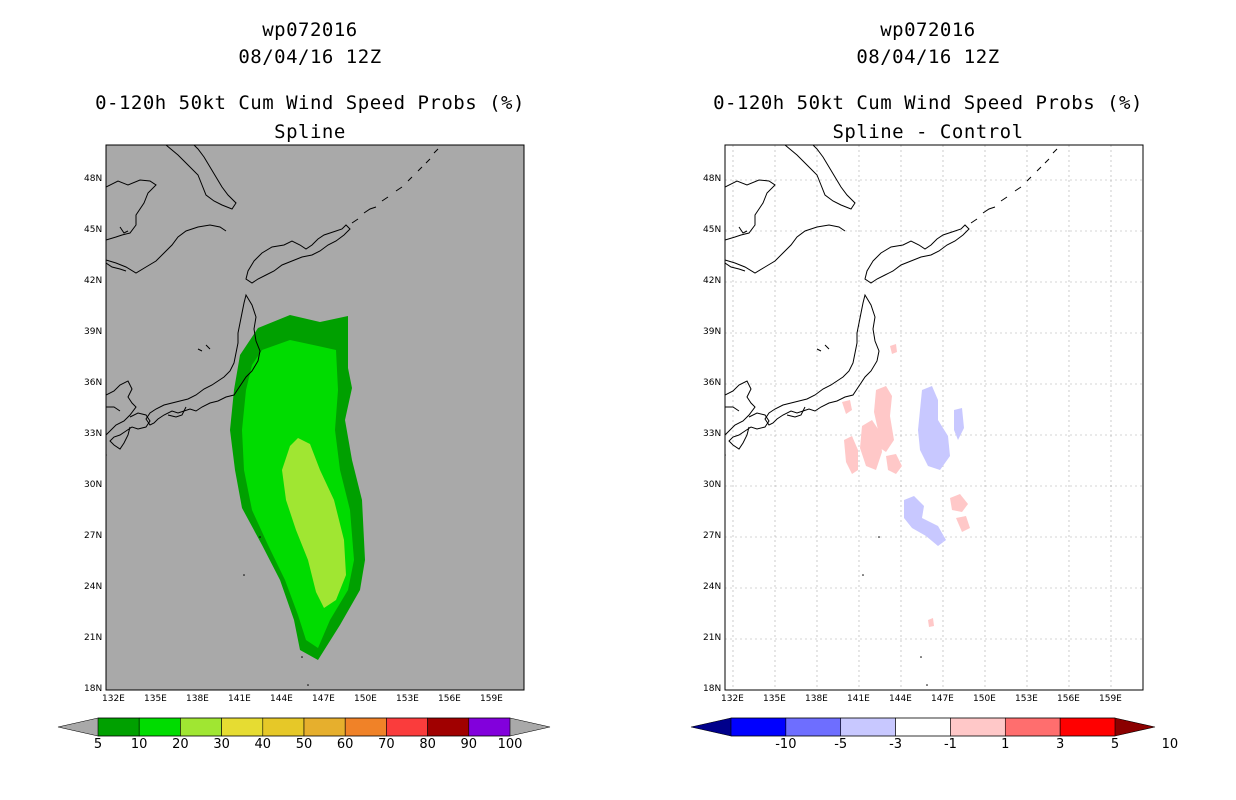 This screenshot has width=1236, height=800. I want to click on left-colorbar-tick-label: 5, so click(98, 744).